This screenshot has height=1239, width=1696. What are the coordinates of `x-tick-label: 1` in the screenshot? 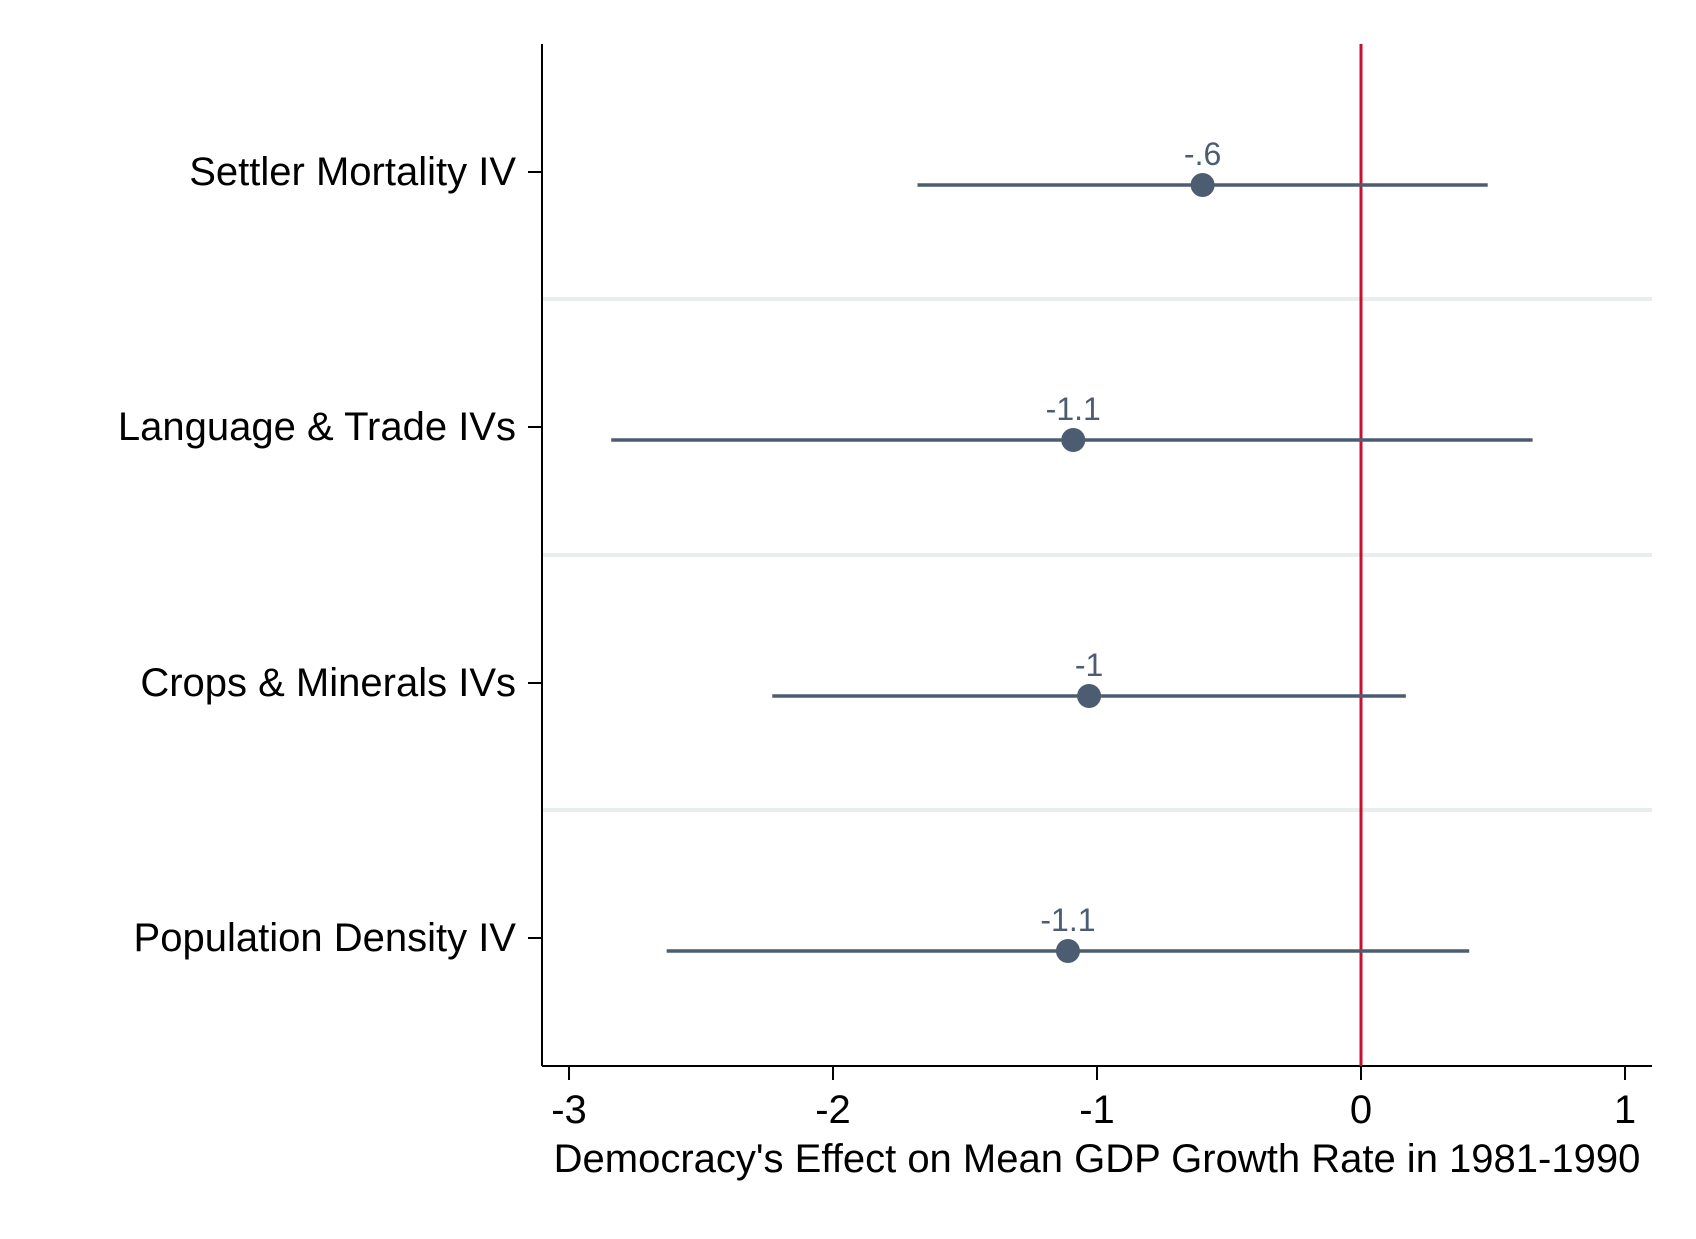 It's located at (1625, 1110).